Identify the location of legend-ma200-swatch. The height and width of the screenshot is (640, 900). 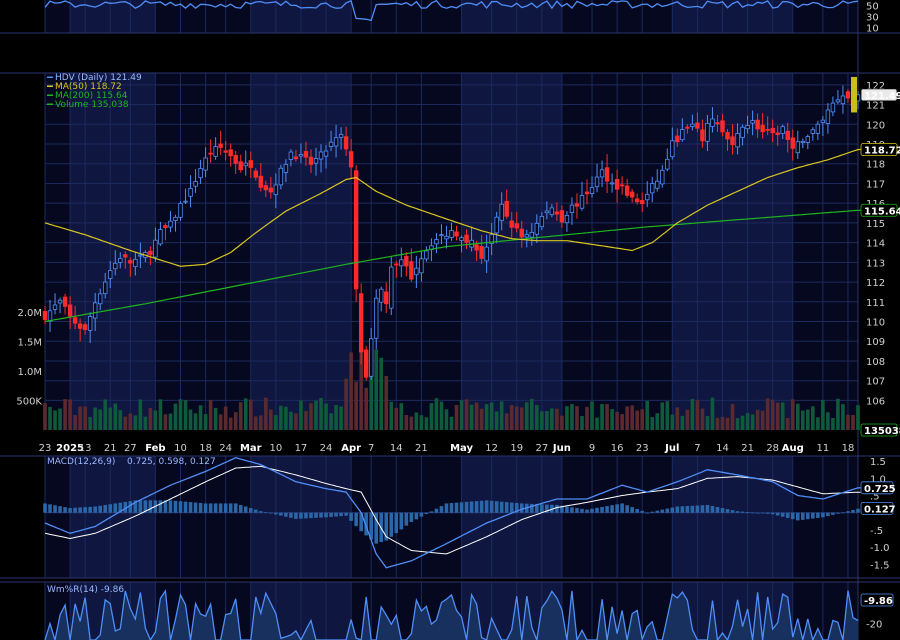
(50, 95).